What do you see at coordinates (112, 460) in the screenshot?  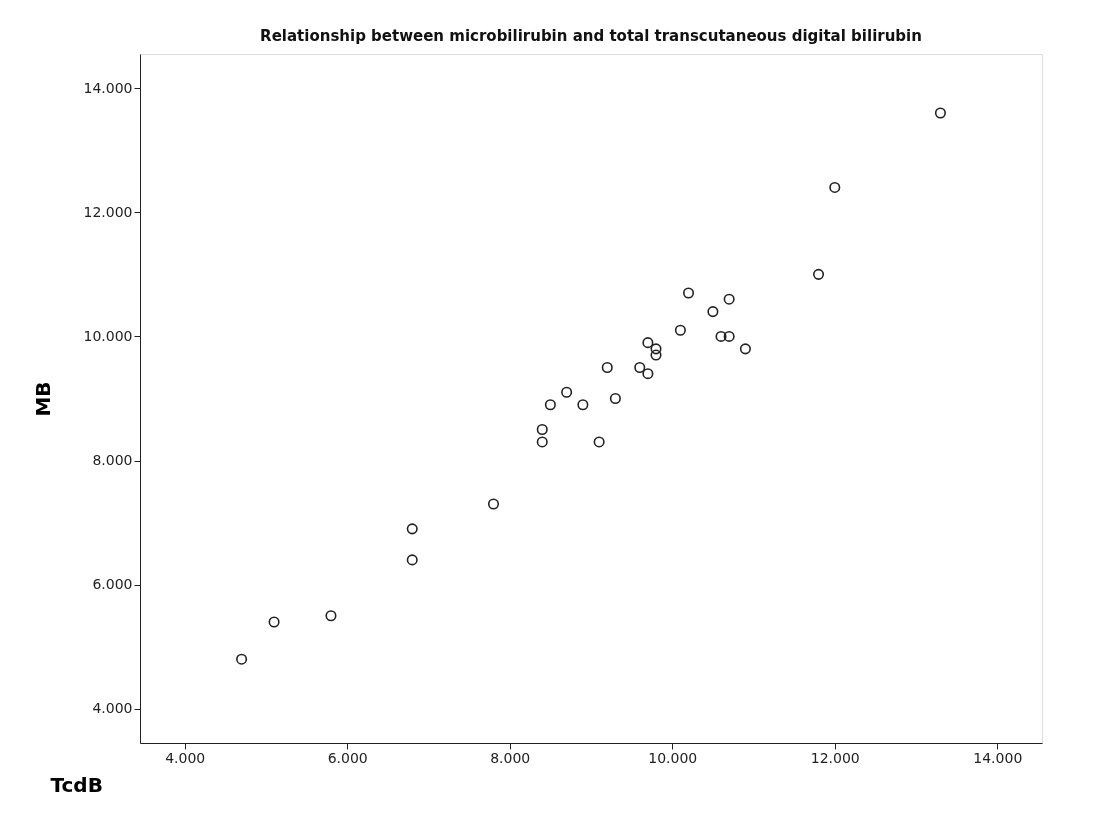 I see `y-tick-label: 8.000` at bounding box center [112, 460].